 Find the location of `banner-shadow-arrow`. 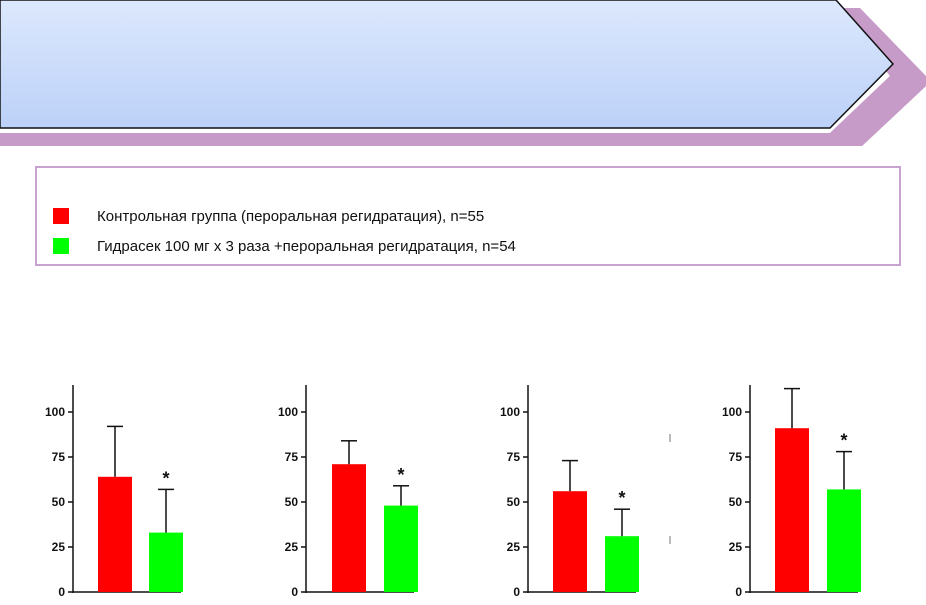

banner-shadow-arrow is located at coordinates (878, 77).